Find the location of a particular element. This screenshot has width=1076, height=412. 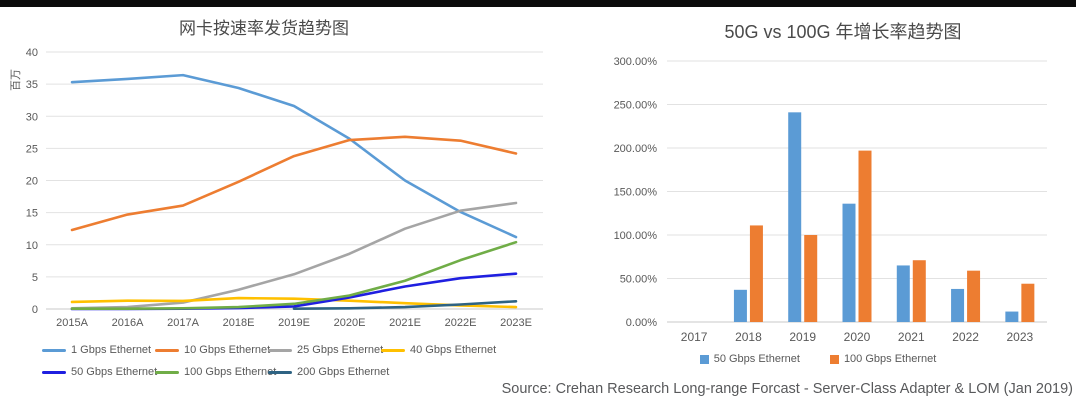

x-tick-label: 2022E is located at coordinates (461, 323).